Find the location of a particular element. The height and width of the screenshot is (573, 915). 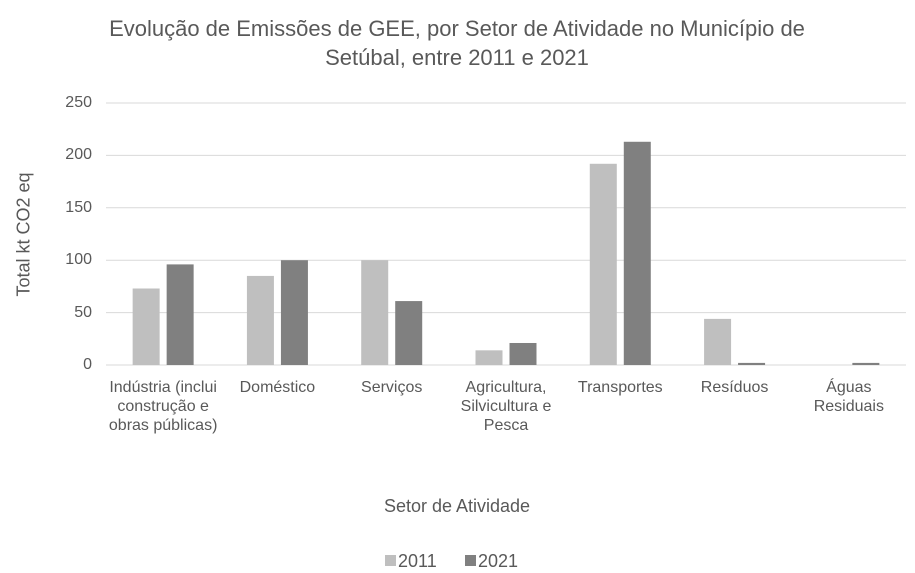

y-tick-label: 100 is located at coordinates (78, 260).